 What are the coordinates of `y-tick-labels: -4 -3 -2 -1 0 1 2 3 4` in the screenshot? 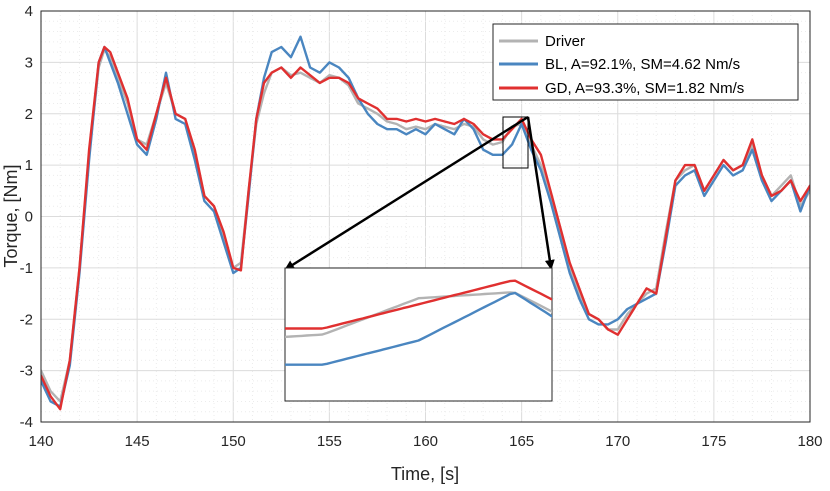 It's located at (26, 217).